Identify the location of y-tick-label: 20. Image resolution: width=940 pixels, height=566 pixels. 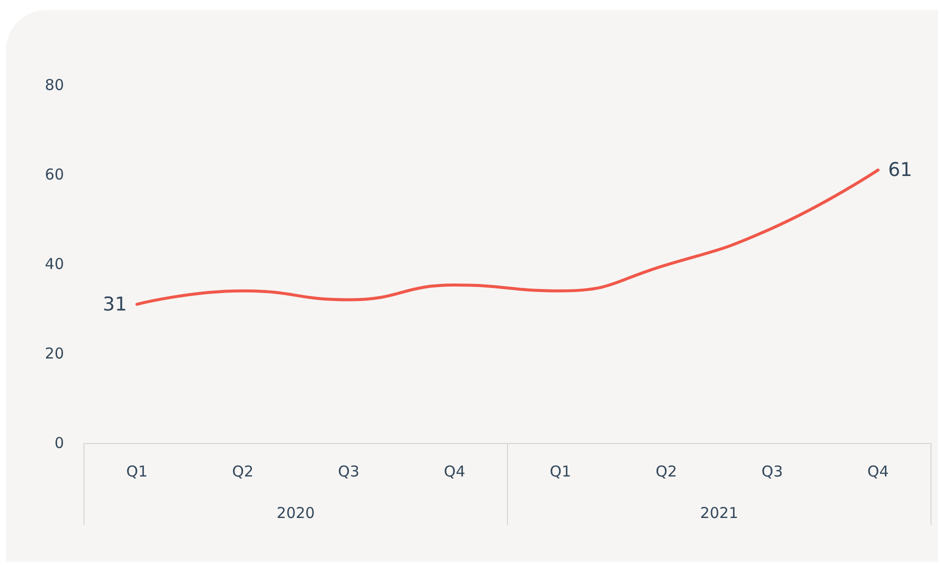
(54, 353).